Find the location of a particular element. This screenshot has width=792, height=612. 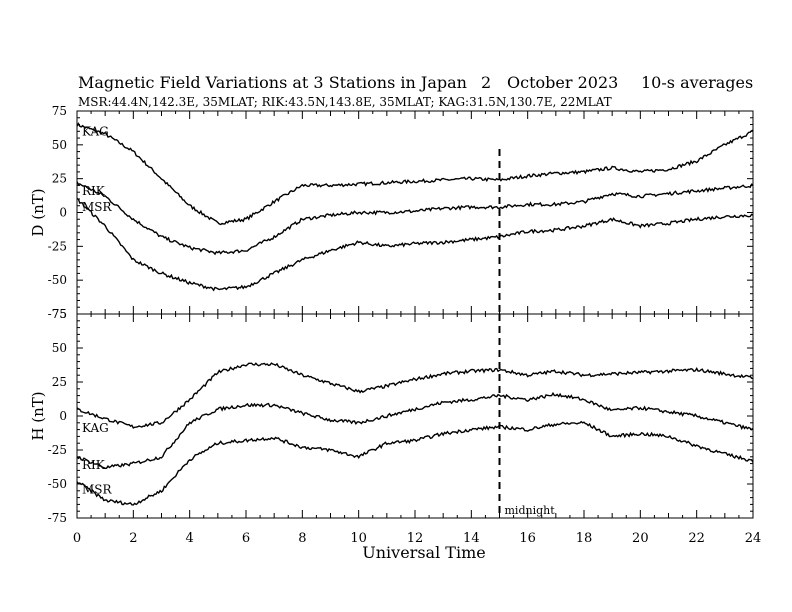

x-tick-label: 0 is located at coordinates (77, 538).